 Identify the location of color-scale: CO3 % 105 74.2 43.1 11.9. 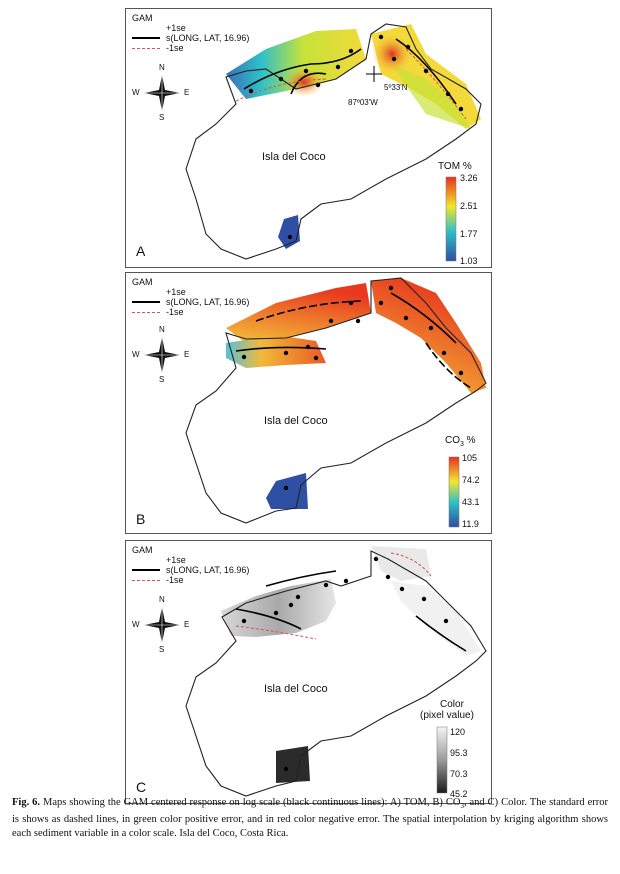
(468, 483).